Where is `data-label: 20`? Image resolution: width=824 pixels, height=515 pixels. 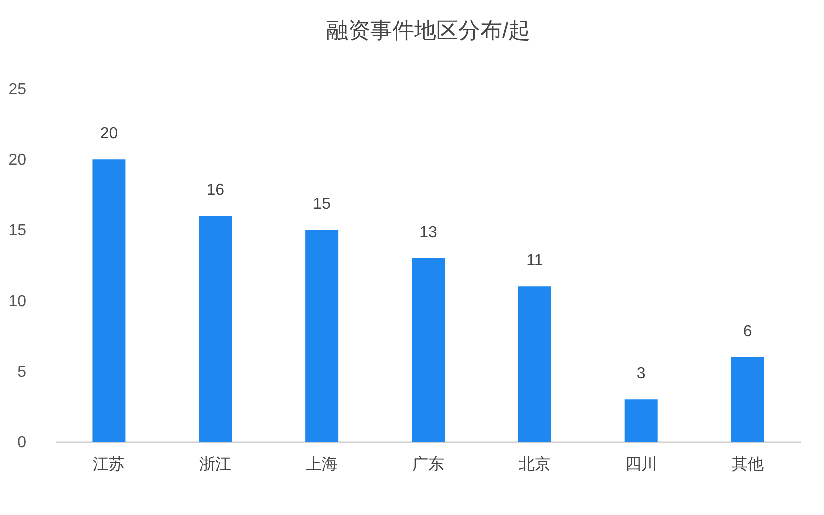
data-label: 20 is located at coordinates (109, 134).